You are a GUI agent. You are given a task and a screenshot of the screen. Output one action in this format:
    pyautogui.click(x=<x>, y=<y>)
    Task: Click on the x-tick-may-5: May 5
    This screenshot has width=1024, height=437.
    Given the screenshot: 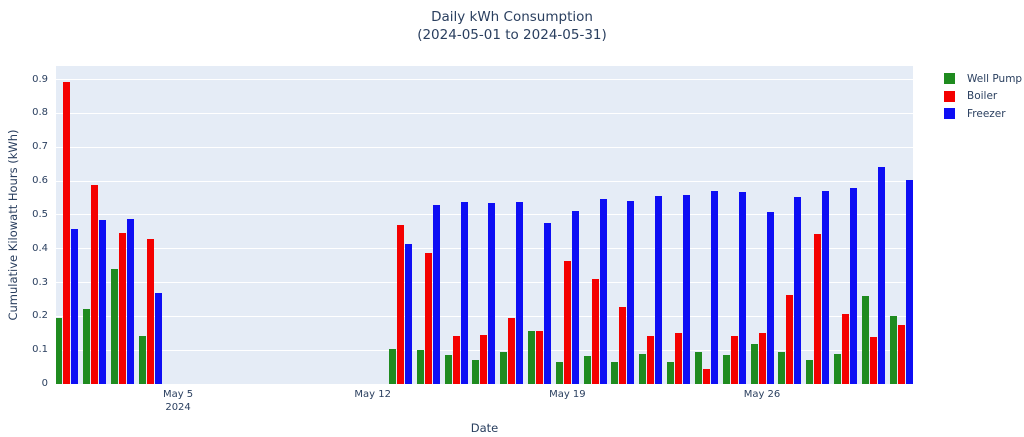 What is the action you would take?
    pyautogui.click(x=178, y=394)
    